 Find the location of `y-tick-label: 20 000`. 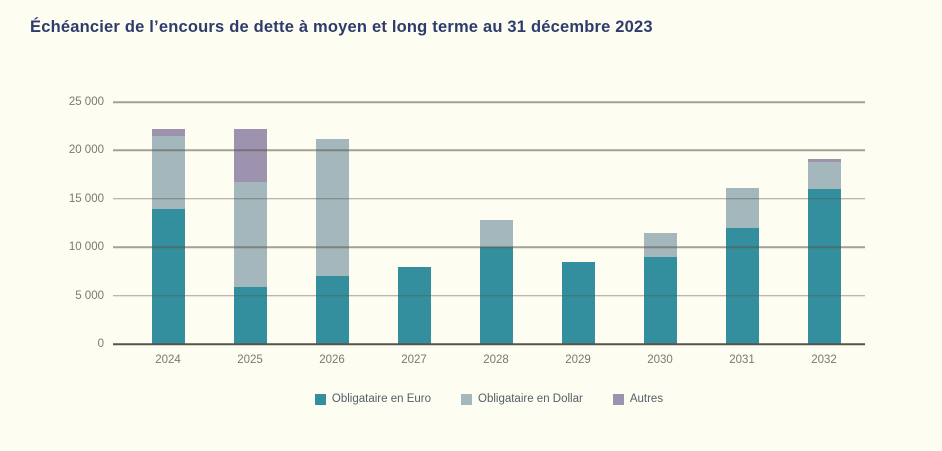

y-tick-label: 20 000 is located at coordinates (86, 150).